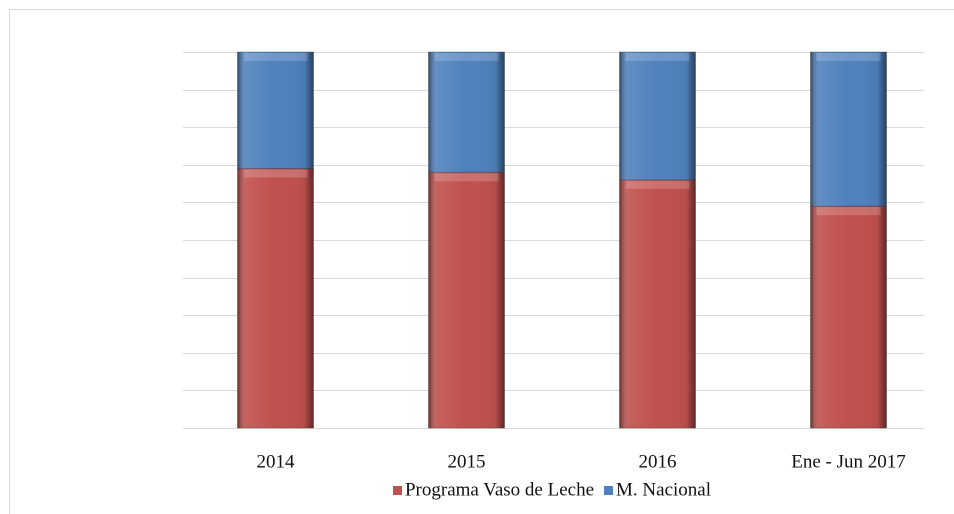 Image resolution: width=954 pixels, height=514 pixels. What do you see at coordinates (663, 489) in the screenshot?
I see `legend-label: M. Nacional` at bounding box center [663, 489].